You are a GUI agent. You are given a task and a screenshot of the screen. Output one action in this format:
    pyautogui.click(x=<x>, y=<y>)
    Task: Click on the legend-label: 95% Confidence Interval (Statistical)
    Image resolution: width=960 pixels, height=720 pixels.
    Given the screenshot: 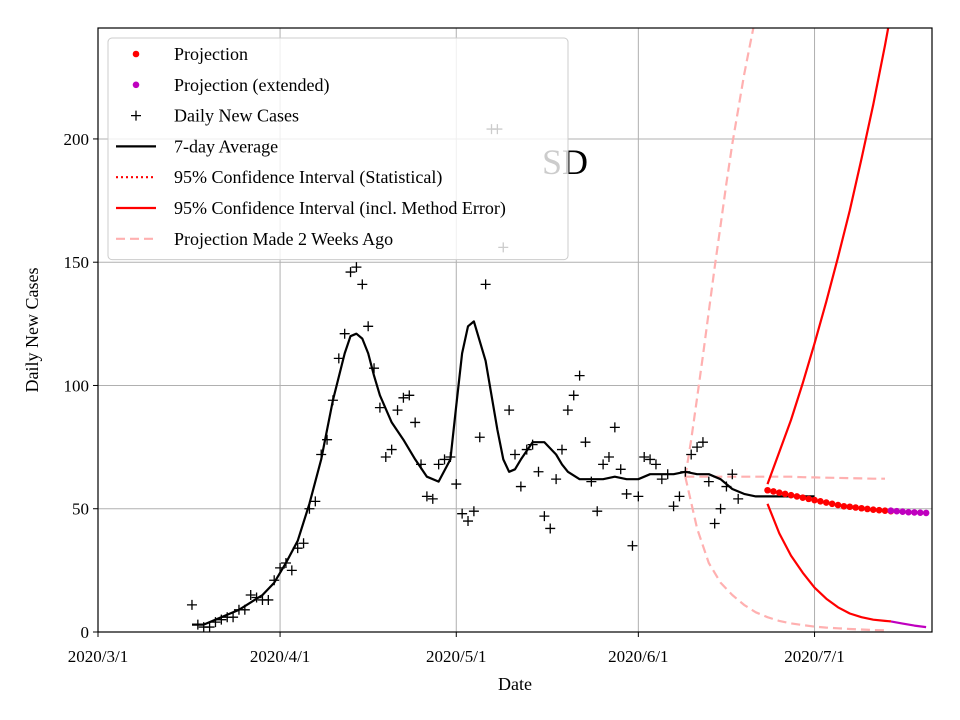 What is the action you would take?
    pyautogui.click(x=308, y=177)
    